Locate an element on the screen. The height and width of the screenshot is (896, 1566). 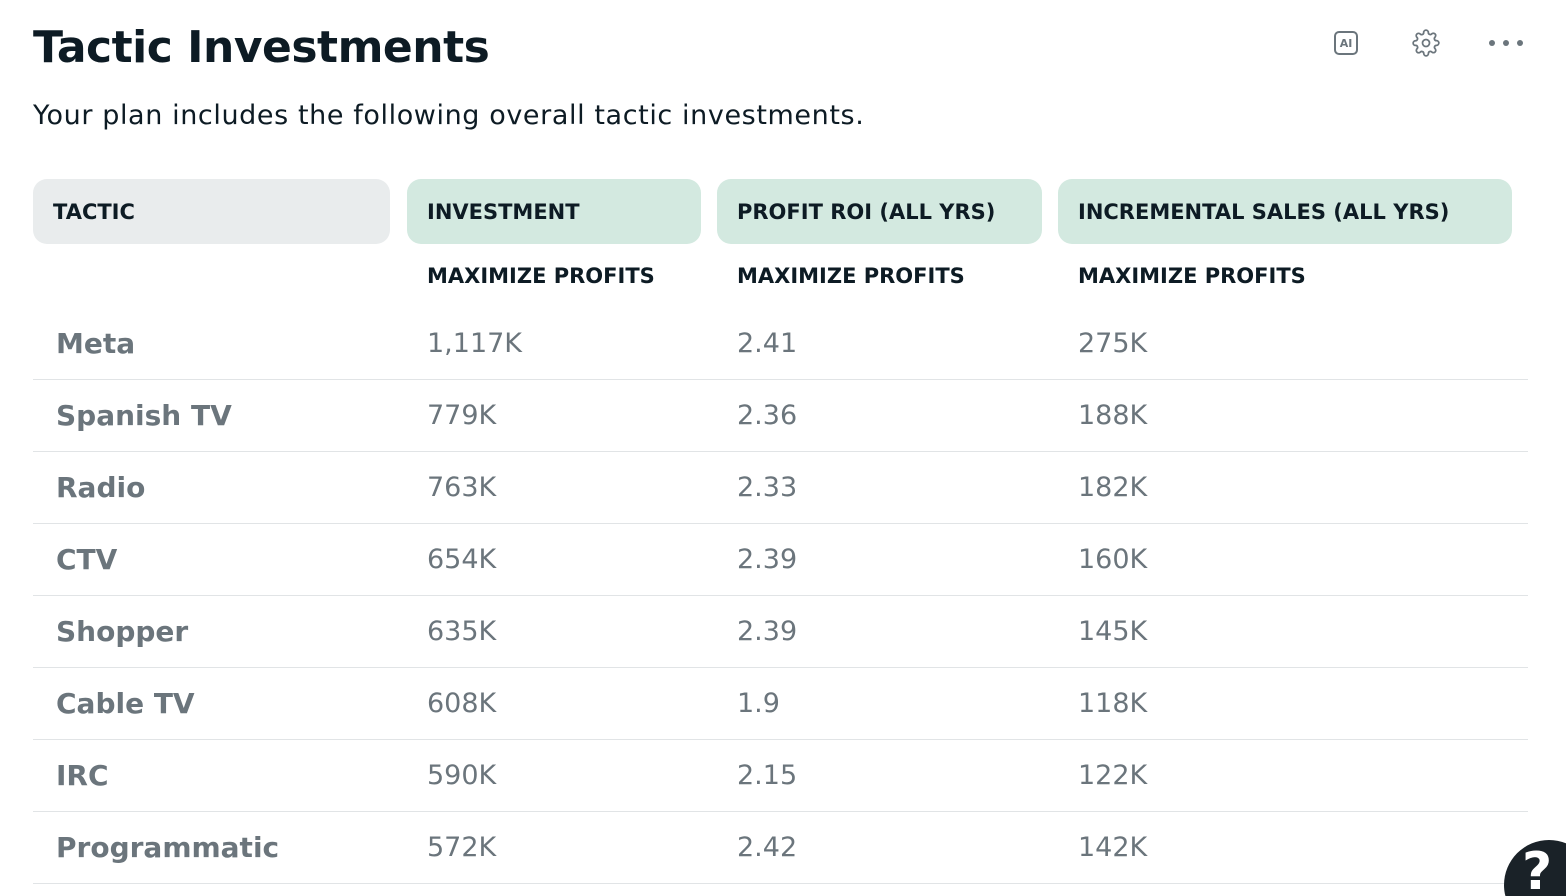
column-header-investment: INVESTMENT is located at coordinates (554, 211).